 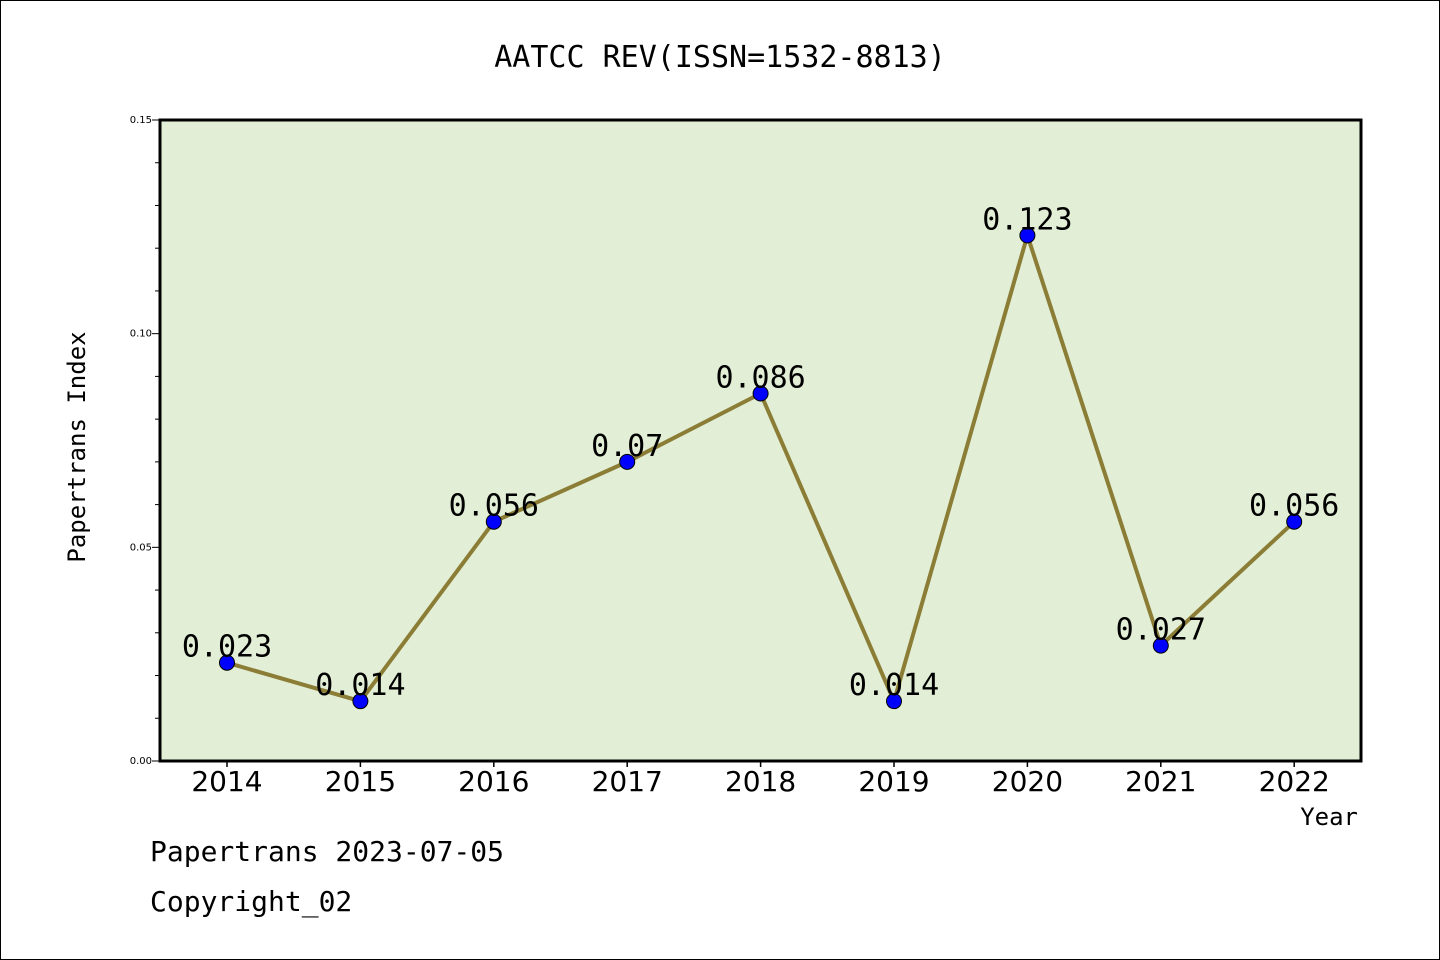 I want to click on y-tick-label: 0.15, so click(x=141, y=120).